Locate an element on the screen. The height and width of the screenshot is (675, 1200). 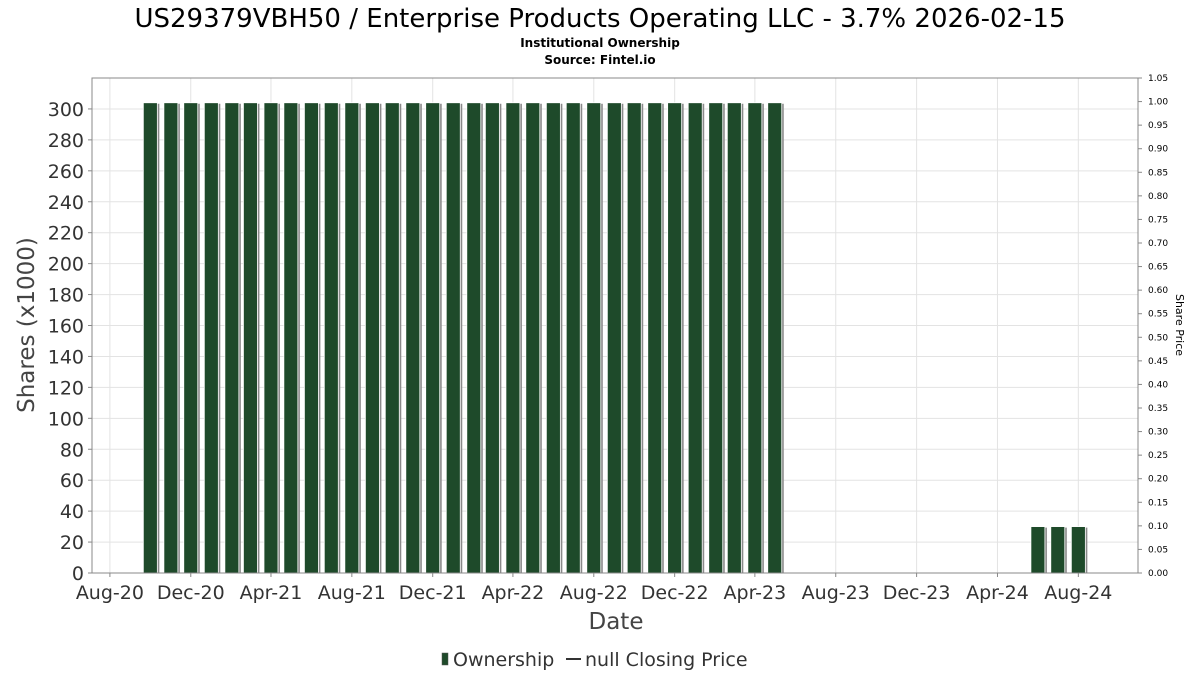
y-tick-label: 0 is located at coordinates (78, 574).